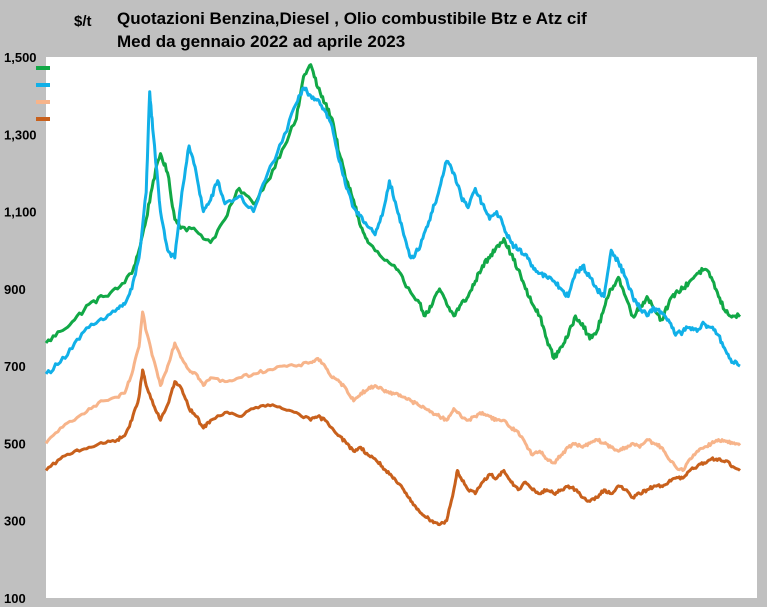 The image size is (767, 607). What do you see at coordinates (20, 212) in the screenshot?
I see `y-tick-label: 1,100` at bounding box center [20, 212].